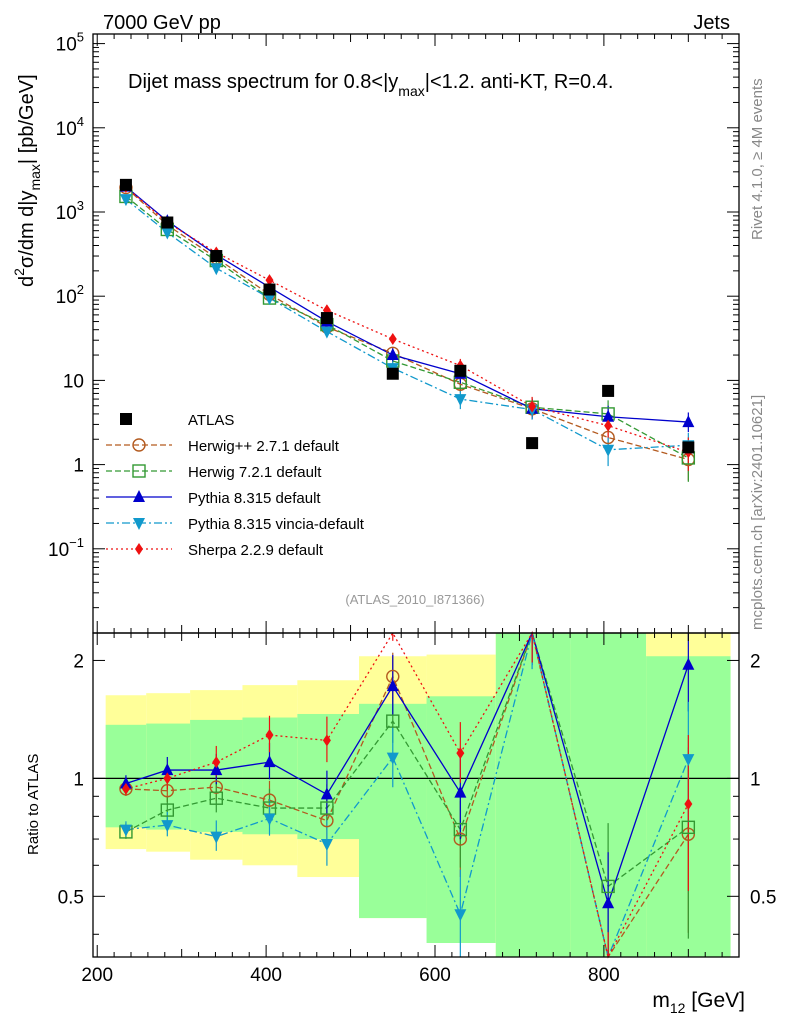 The height and width of the screenshot is (1024, 786). I want to click on legend-label: Pythia 8.315 default, so click(254, 498).